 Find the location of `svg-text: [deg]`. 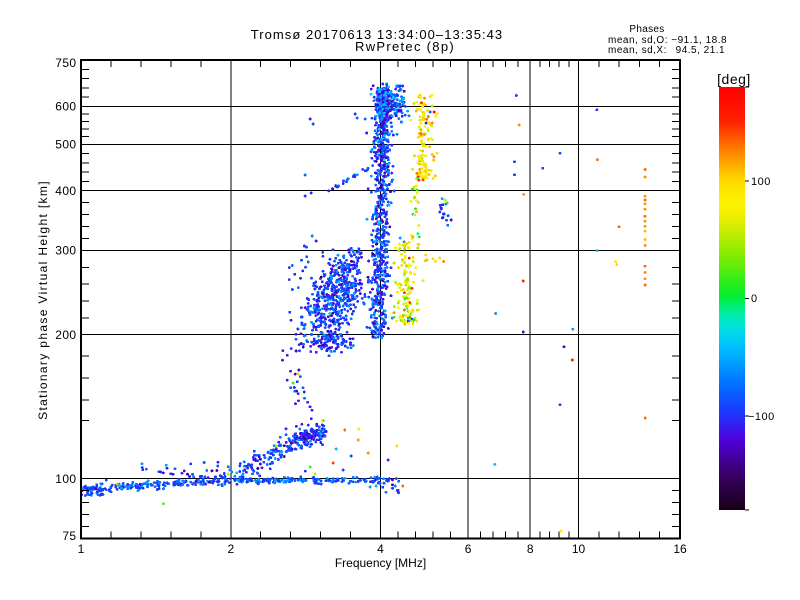

svg-text: [deg] is located at coordinates (734, 79).